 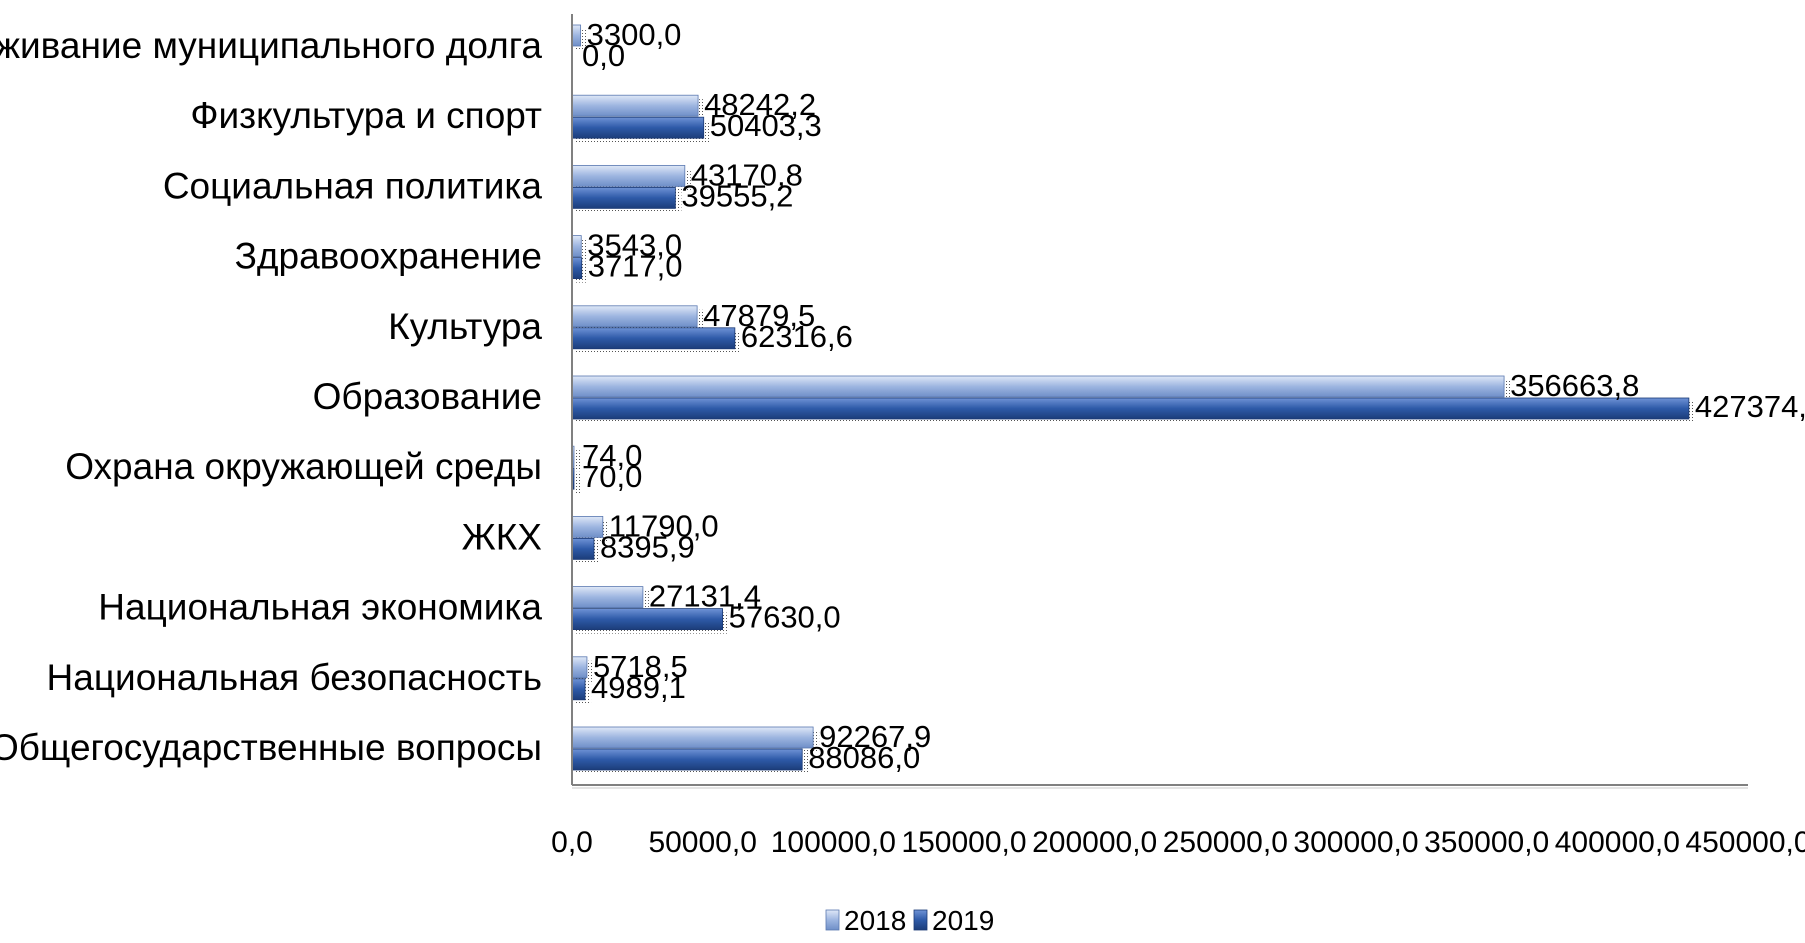 What do you see at coordinates (640, 666) in the screenshot?
I see `value-label-2018: 5718,5` at bounding box center [640, 666].